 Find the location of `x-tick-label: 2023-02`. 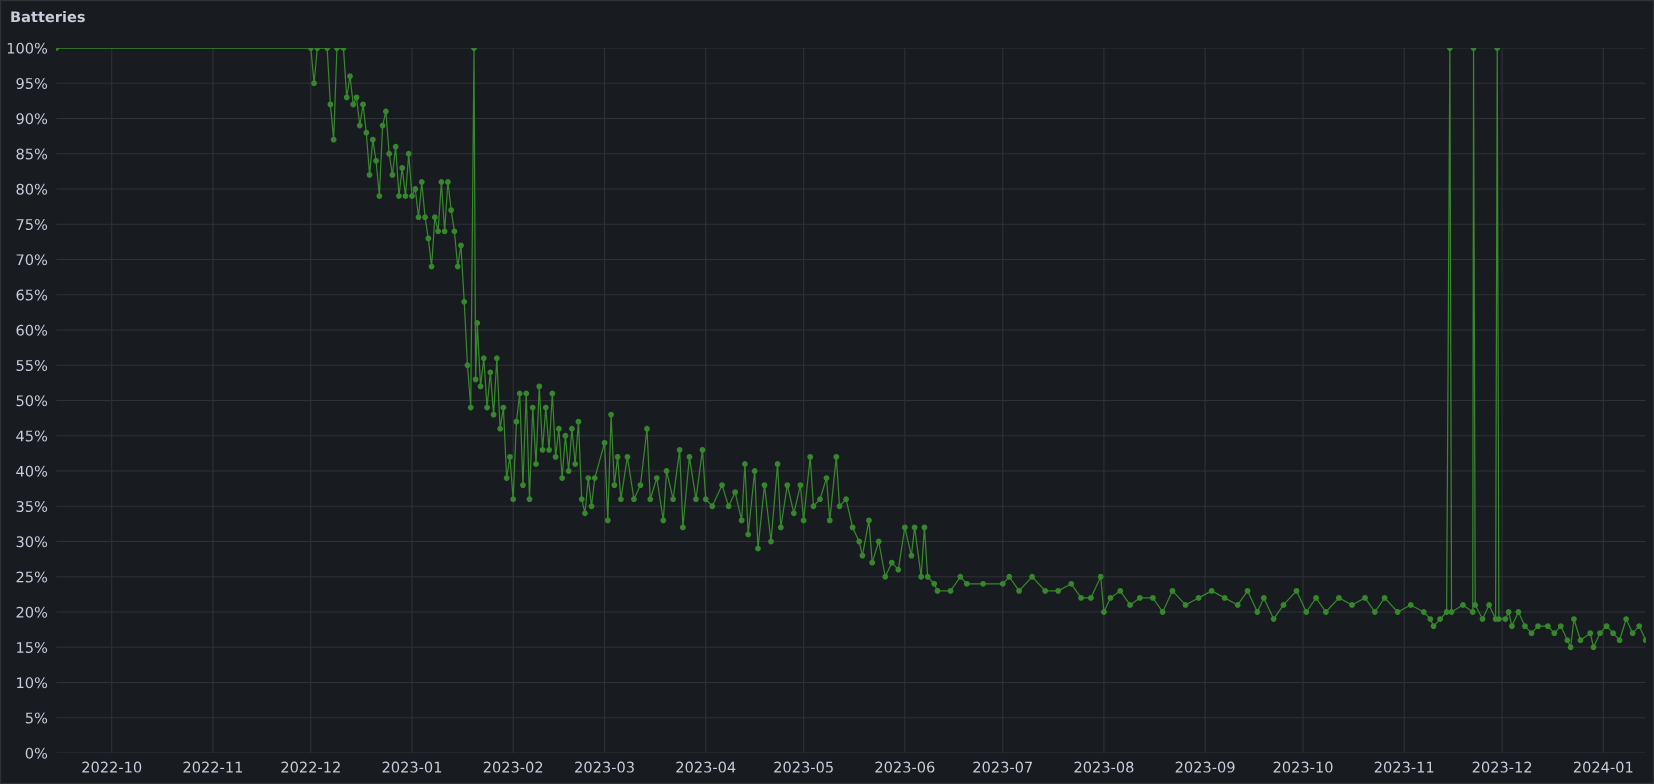

x-tick-label: 2023-02 is located at coordinates (513, 767).